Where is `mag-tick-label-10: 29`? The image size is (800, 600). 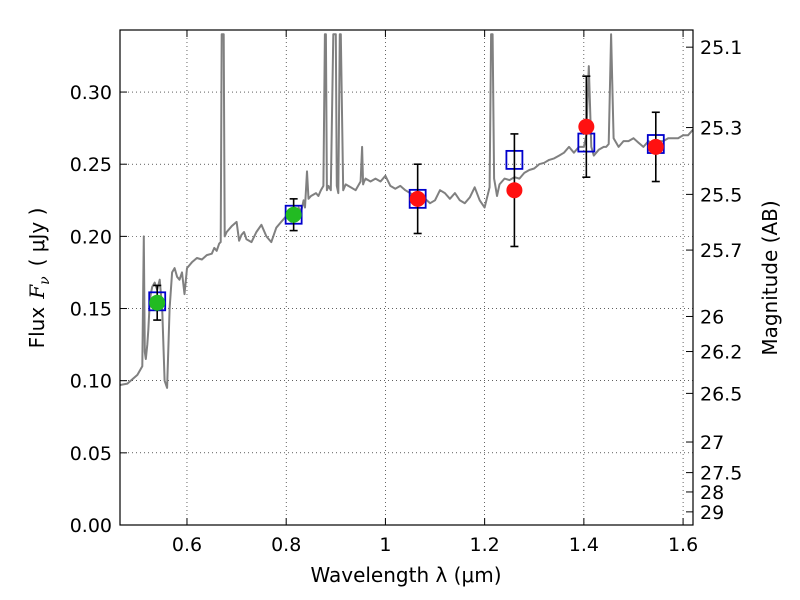 mag-tick-label-10: 29 is located at coordinates (712, 513).